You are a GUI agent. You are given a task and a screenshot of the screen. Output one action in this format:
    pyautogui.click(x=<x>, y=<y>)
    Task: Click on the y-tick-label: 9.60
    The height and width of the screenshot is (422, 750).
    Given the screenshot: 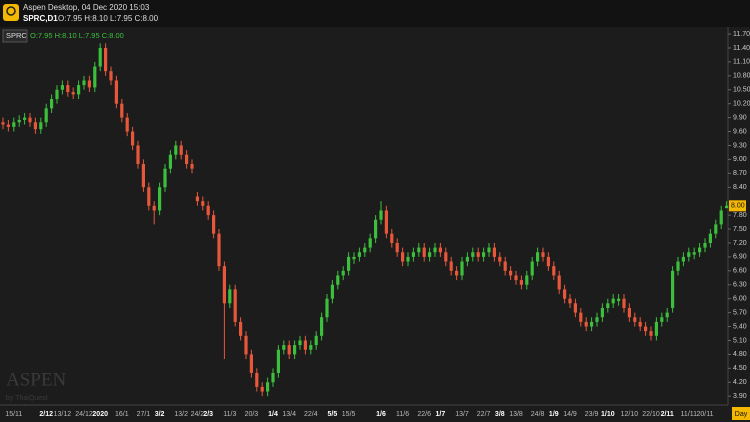 What is the action you would take?
    pyautogui.click(x=740, y=131)
    